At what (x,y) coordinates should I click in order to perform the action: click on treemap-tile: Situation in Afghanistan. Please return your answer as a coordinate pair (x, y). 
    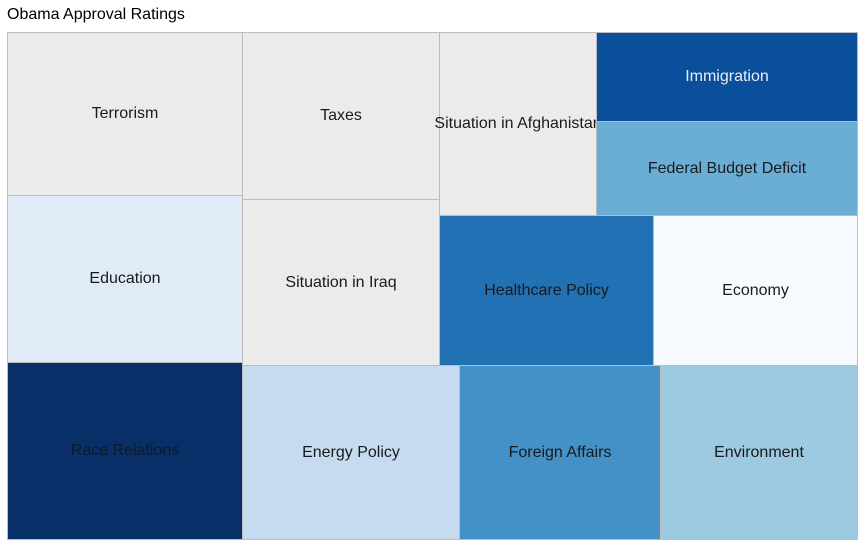
    Looking at the image, I should click on (518, 124).